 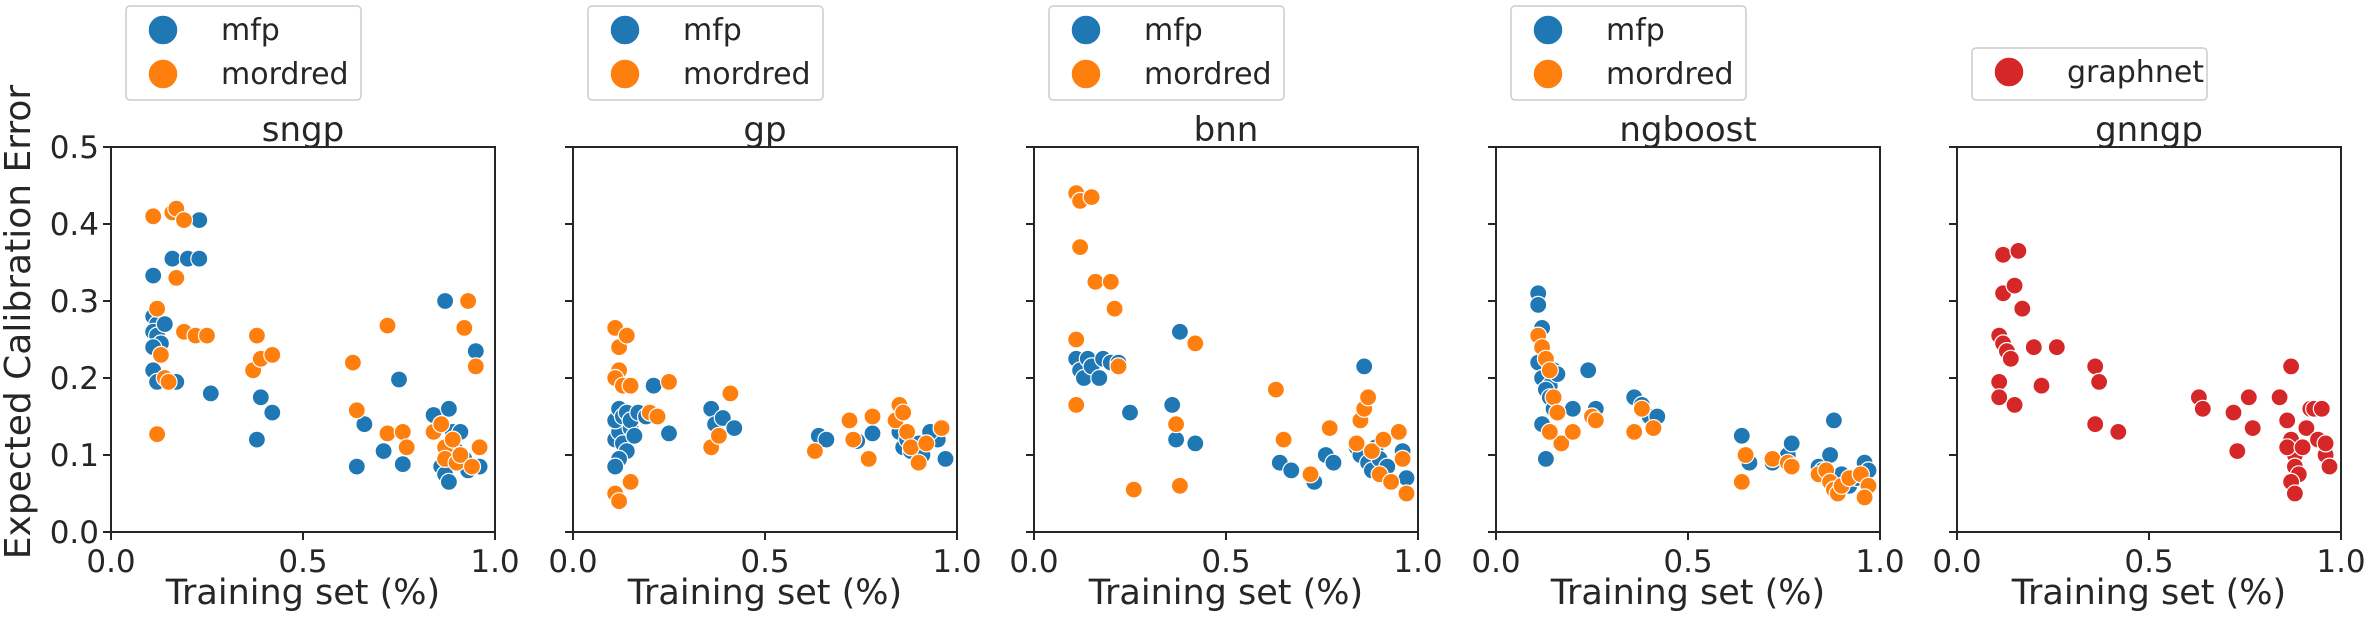 What do you see at coordinates (74, 302) in the screenshot?
I see `y-tick-label: 0.3` at bounding box center [74, 302].